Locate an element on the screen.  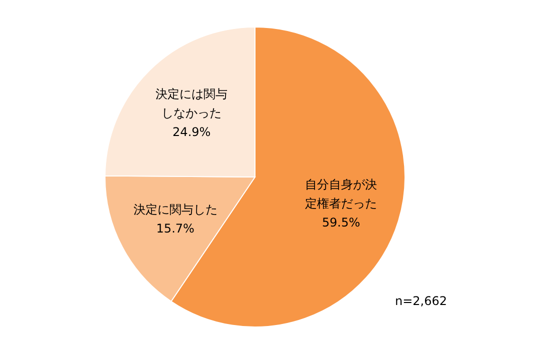
data-label: 24.9% is located at coordinates (191, 132).